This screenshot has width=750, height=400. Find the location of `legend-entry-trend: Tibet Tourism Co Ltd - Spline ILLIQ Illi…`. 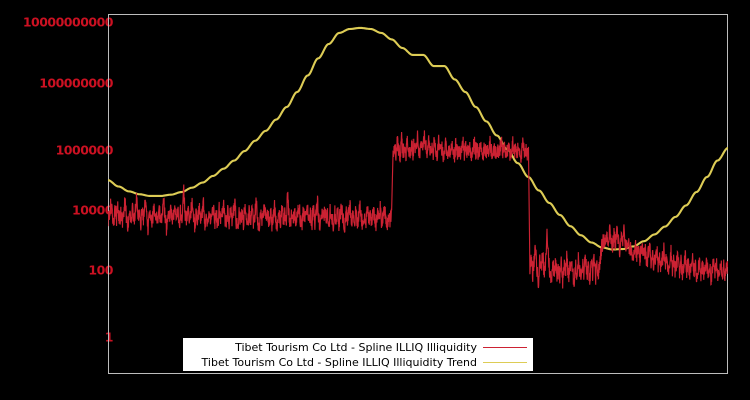

legend-entry-trend: Tibet Tourism Co Ltd - Spline ILLIQ Illi… is located at coordinates (355, 362).